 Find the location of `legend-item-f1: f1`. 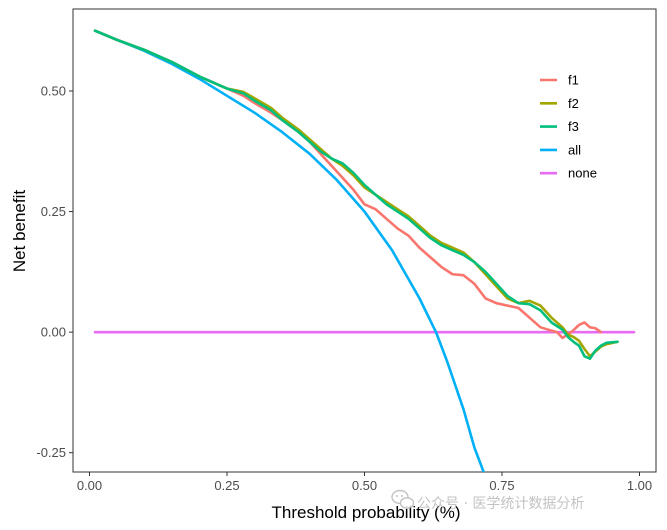

legend-item-f1: f1 is located at coordinates (559, 80).